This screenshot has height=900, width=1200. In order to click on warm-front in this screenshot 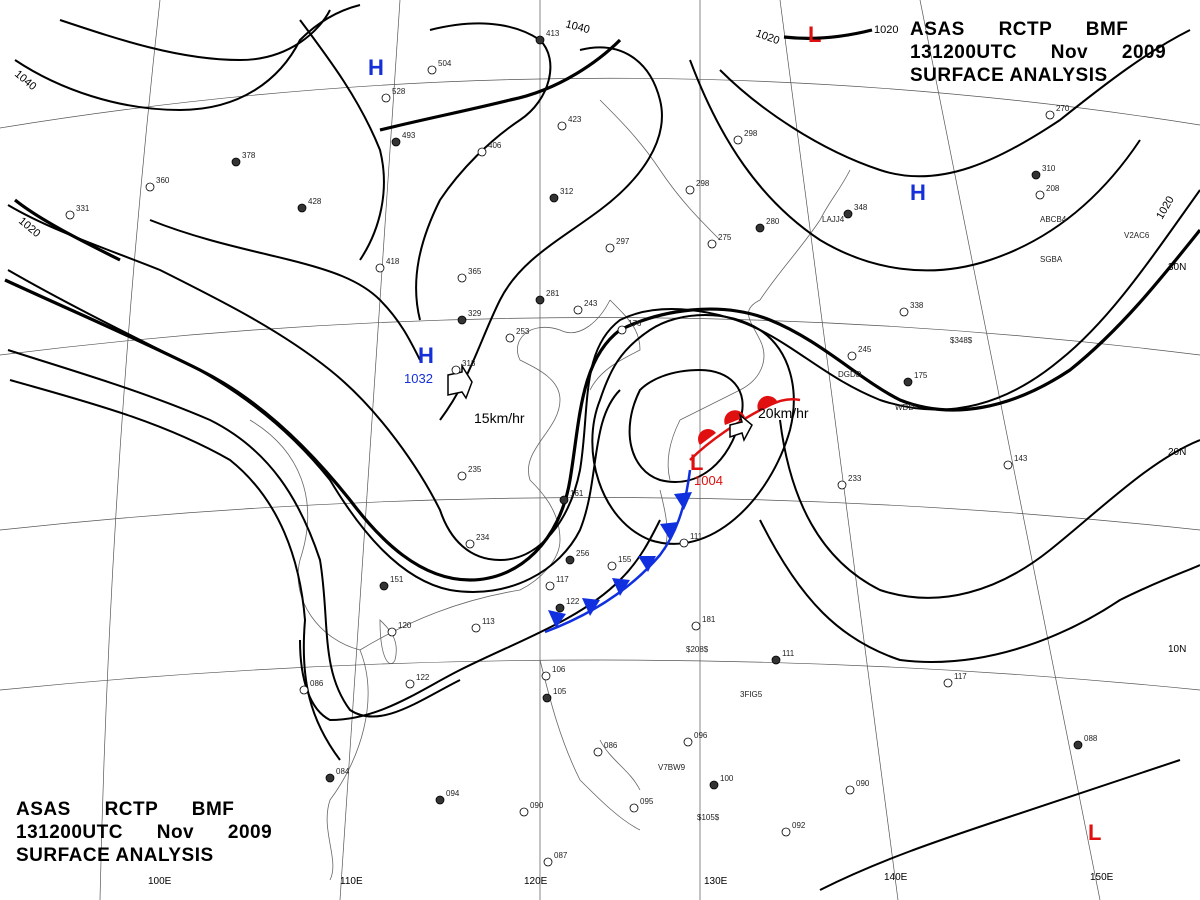, I will do `click(745, 428)`.